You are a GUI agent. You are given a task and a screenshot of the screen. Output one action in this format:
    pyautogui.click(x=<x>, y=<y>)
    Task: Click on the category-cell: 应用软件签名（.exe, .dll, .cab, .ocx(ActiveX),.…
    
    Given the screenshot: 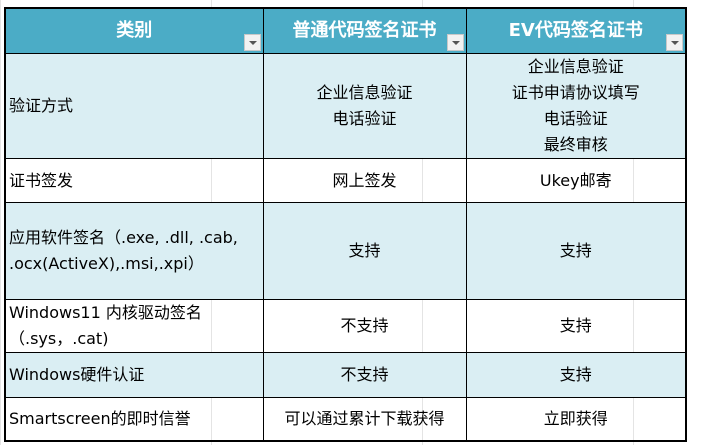 What is the action you would take?
    pyautogui.click(x=134, y=251)
    